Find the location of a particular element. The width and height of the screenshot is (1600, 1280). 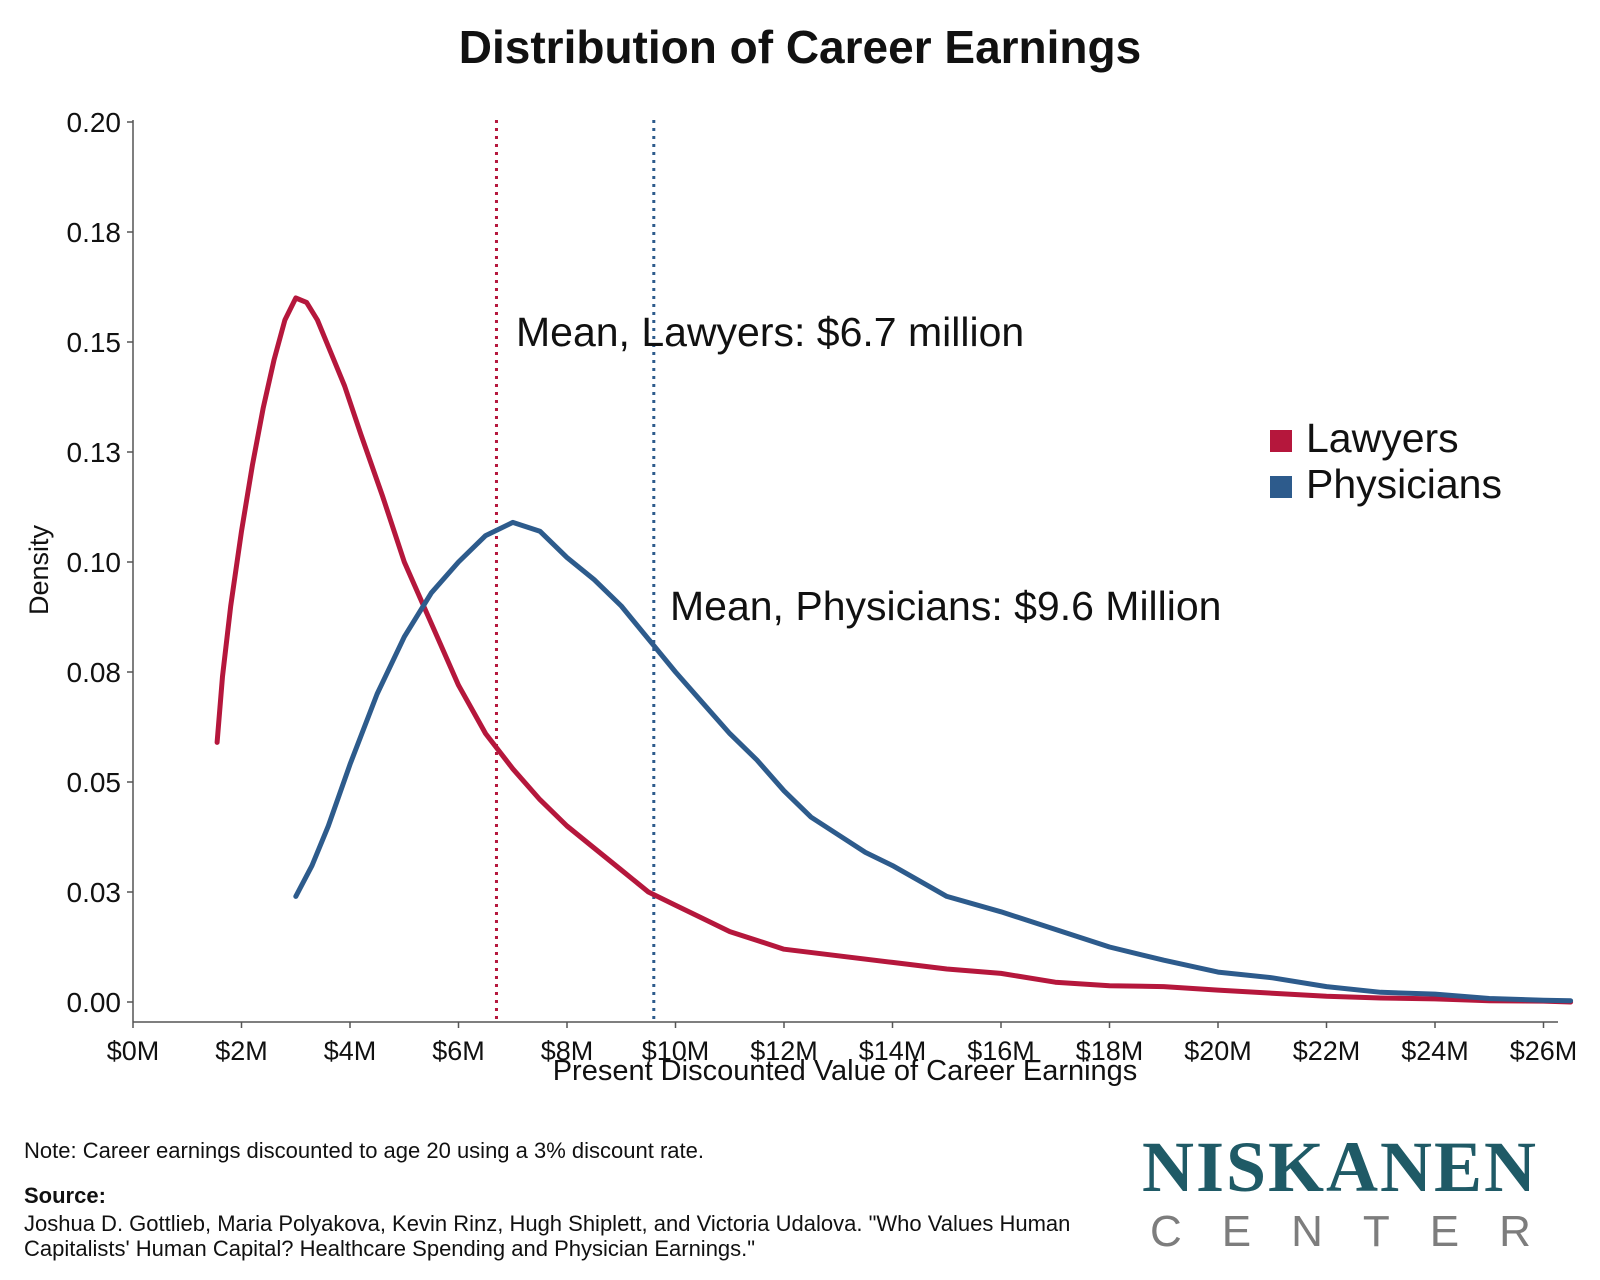

legend-label-lawyers: Lawyers is located at coordinates (1382, 438).